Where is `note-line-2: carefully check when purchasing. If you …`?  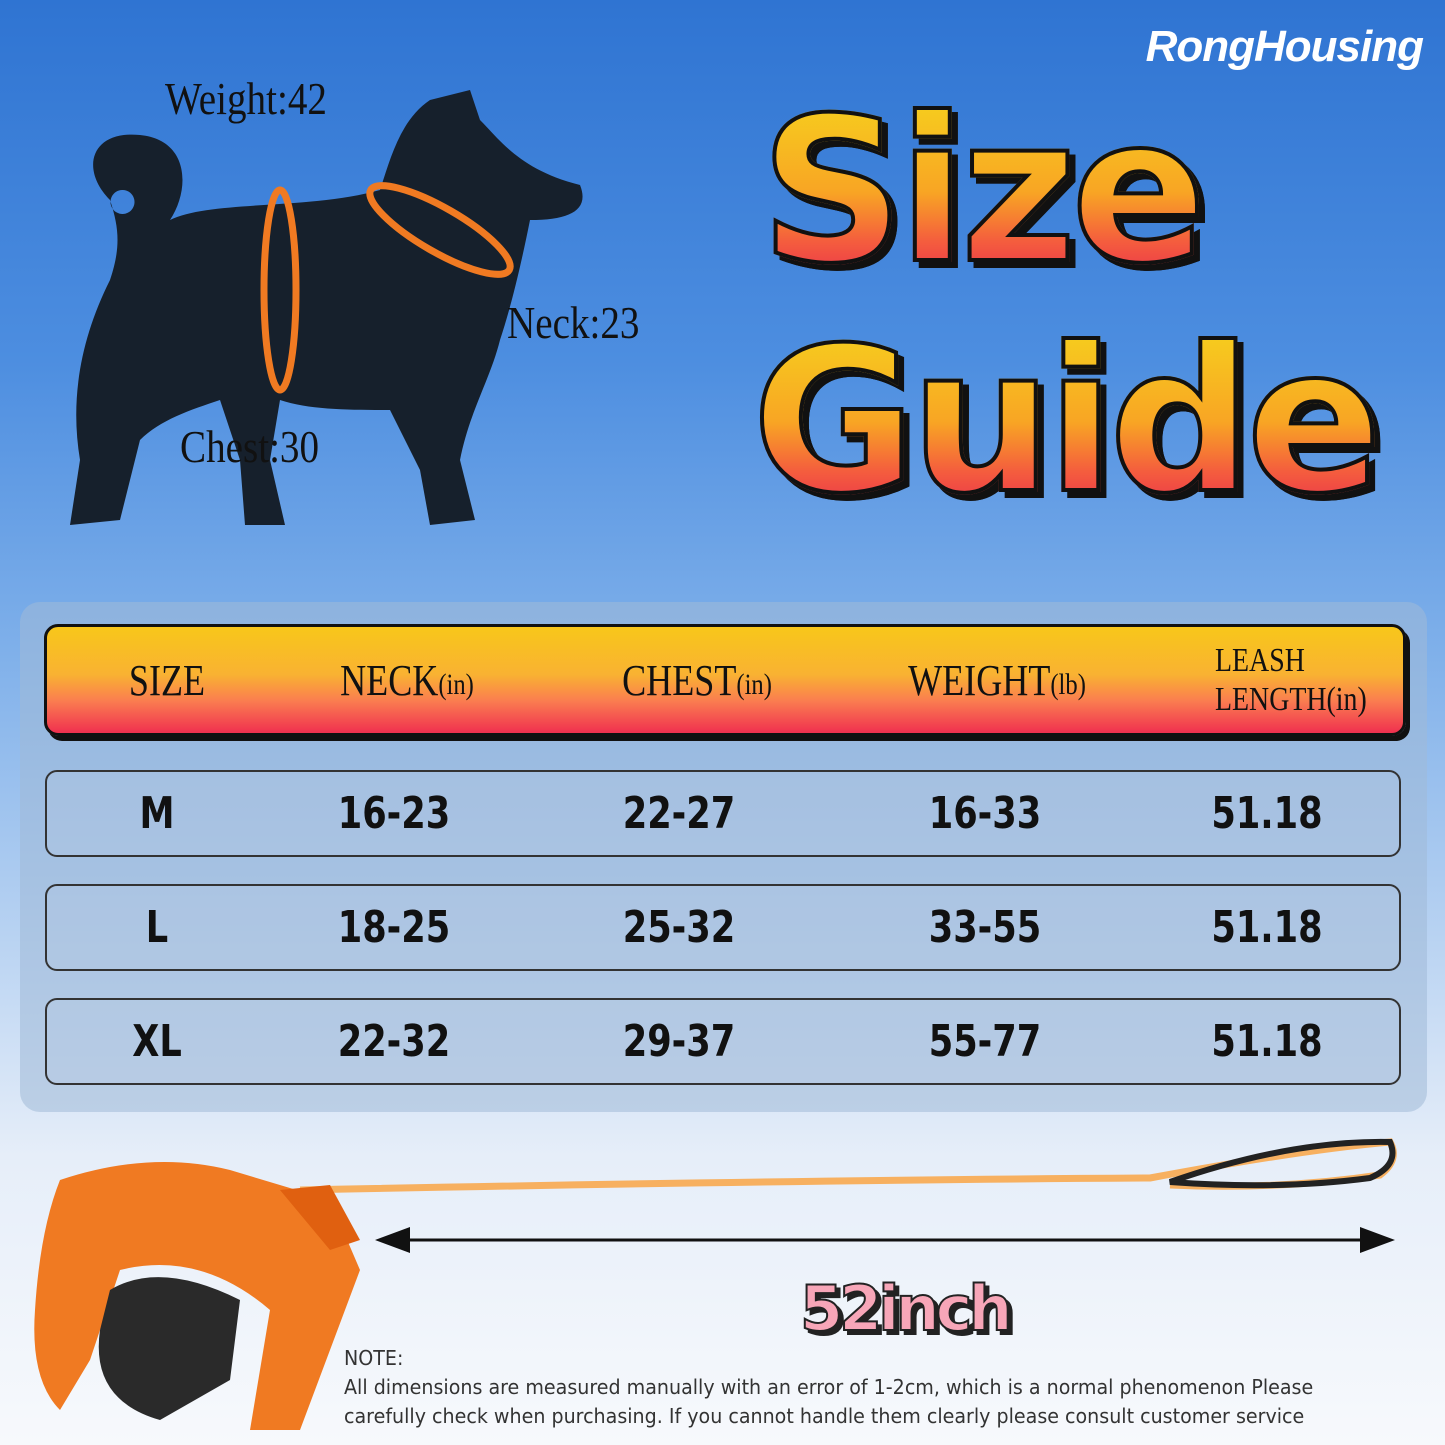 note-line-2: carefully check when purchasing. If you … is located at coordinates (824, 1416).